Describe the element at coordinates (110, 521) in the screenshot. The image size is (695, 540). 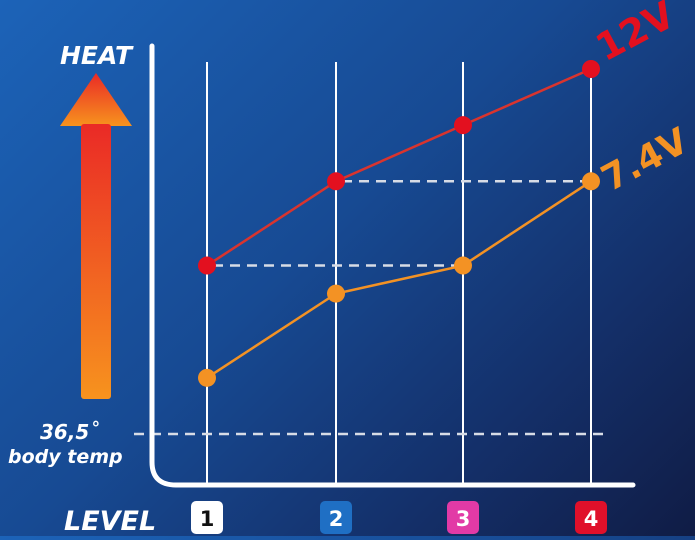
I see `x-axis-label: LEVEL` at that location.